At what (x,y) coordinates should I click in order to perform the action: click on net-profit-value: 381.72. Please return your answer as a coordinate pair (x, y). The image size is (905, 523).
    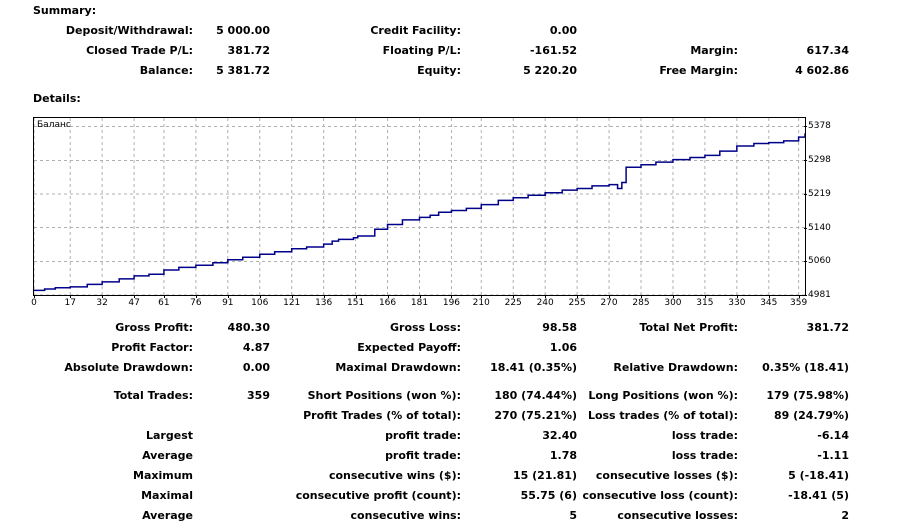
    Looking at the image, I should click on (827, 327).